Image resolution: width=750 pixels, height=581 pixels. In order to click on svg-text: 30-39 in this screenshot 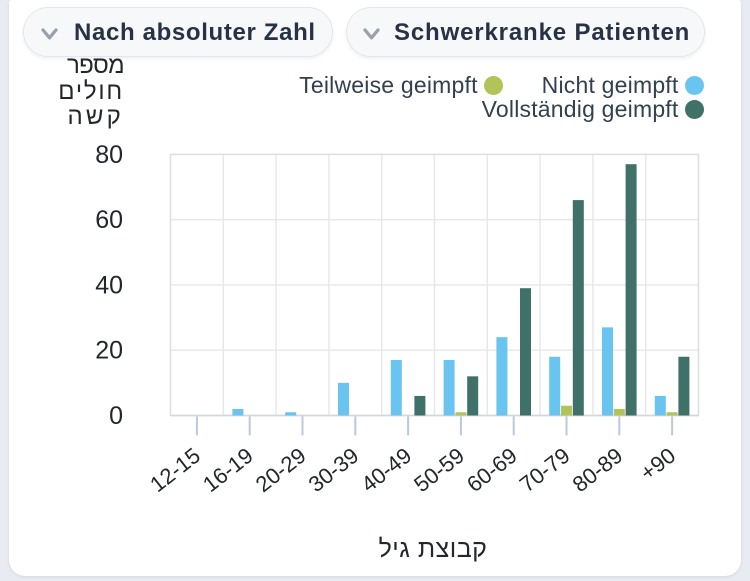, I will do `click(334, 470)`.